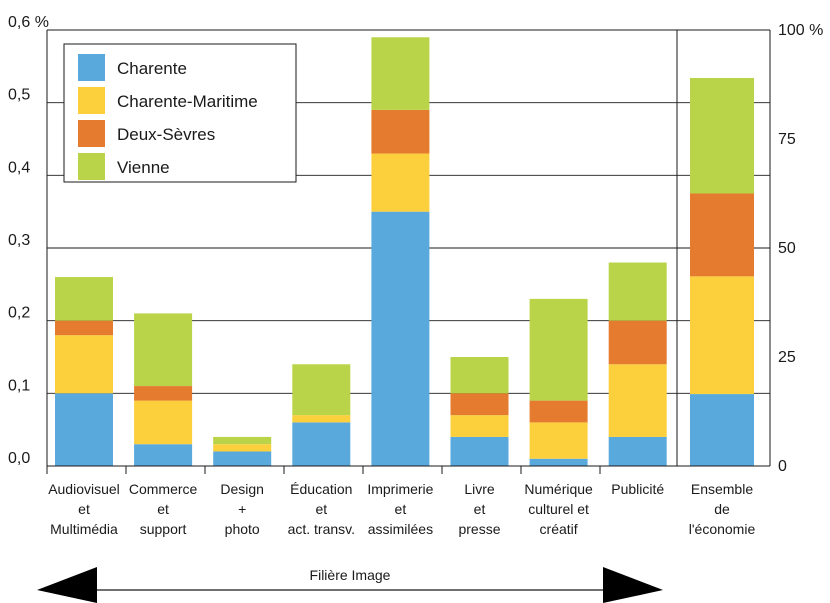 The height and width of the screenshot is (603, 830). Describe the element at coordinates (782, 466) in the screenshot. I see `right-tick-label: 0` at that location.